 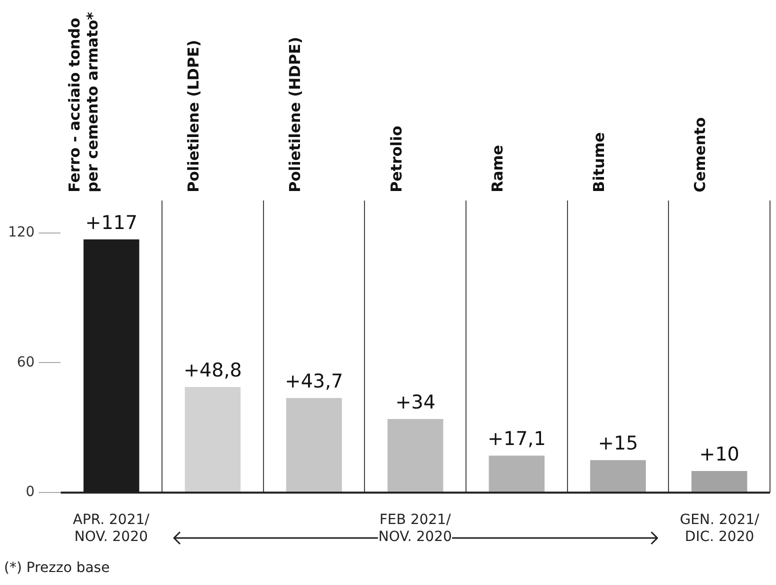 I want to click on data-label: +15, so click(x=618, y=443).